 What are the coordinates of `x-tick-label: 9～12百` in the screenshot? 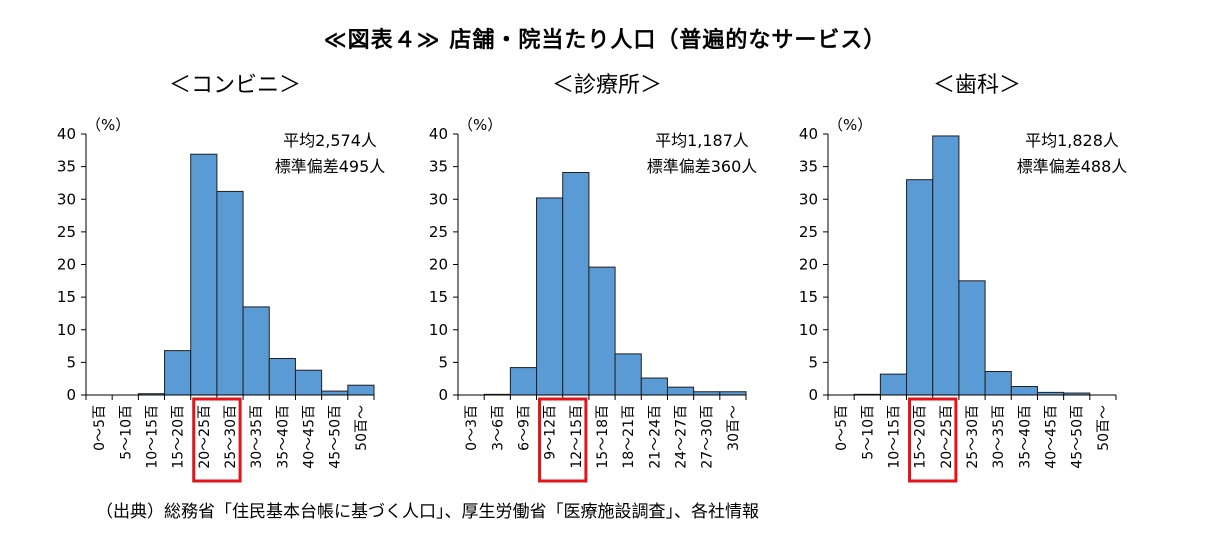 It's located at (551, 432).